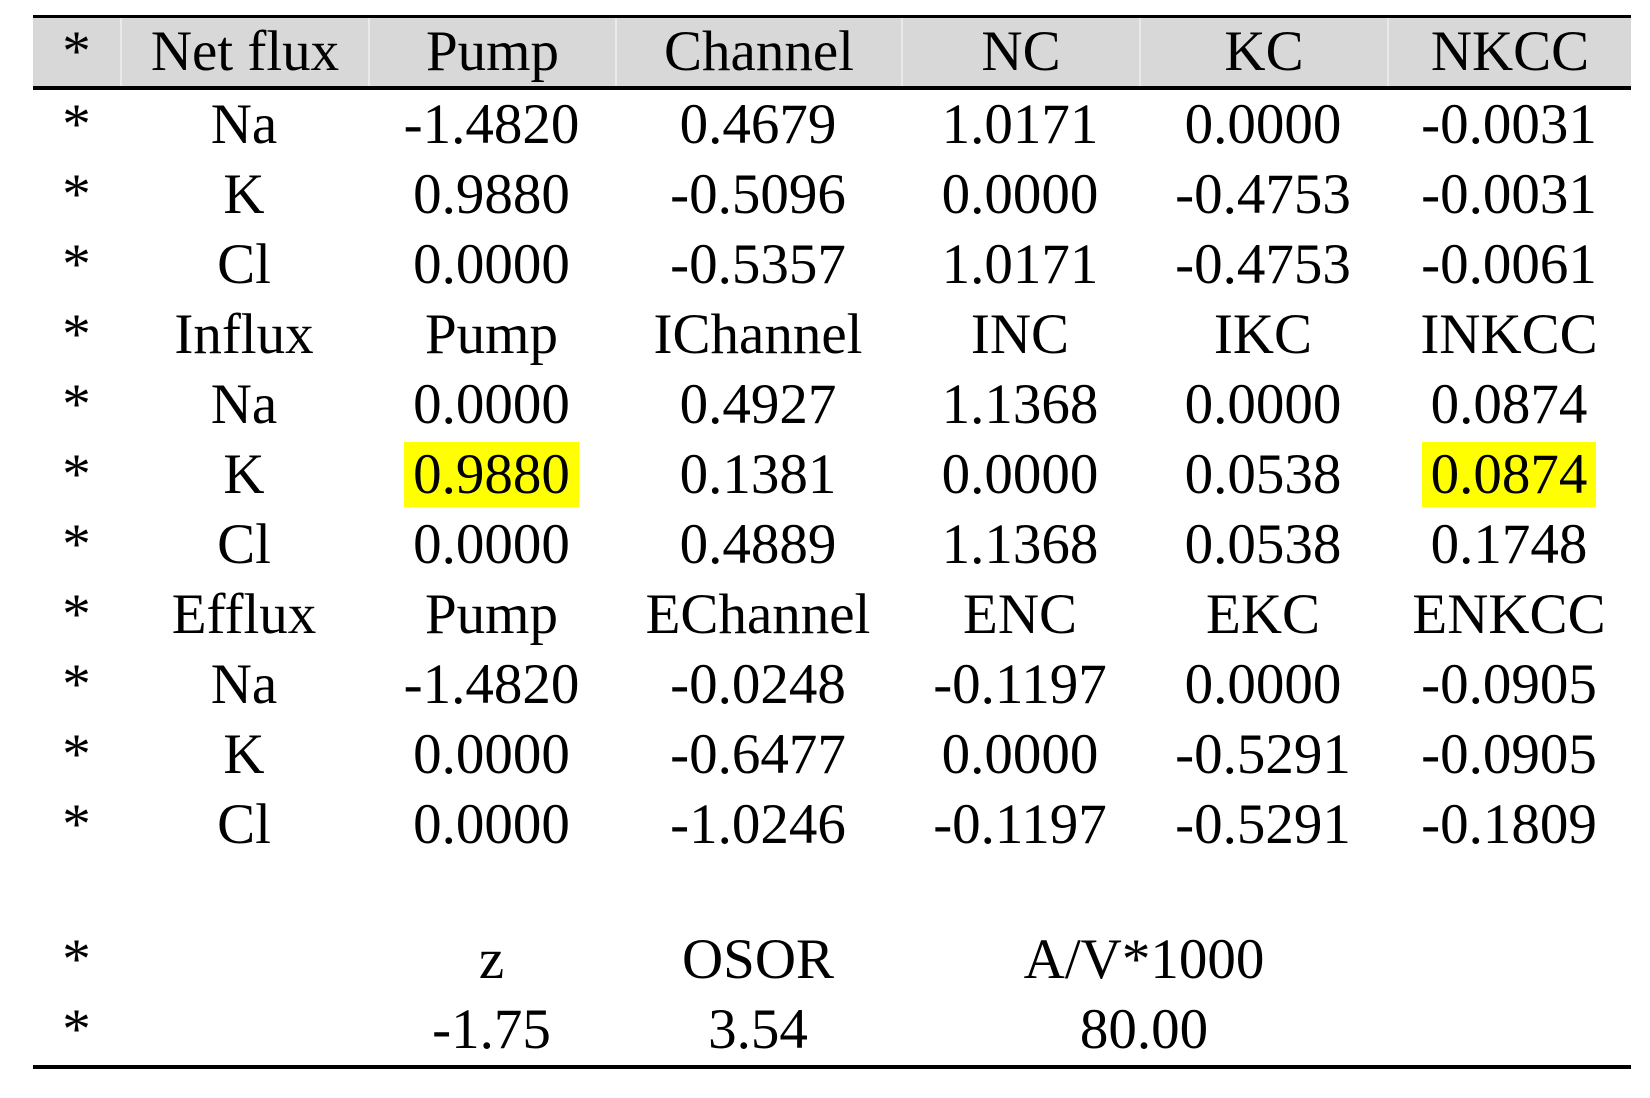  I want to click on value-cell-highlighted: 0.0874, so click(1509, 475).